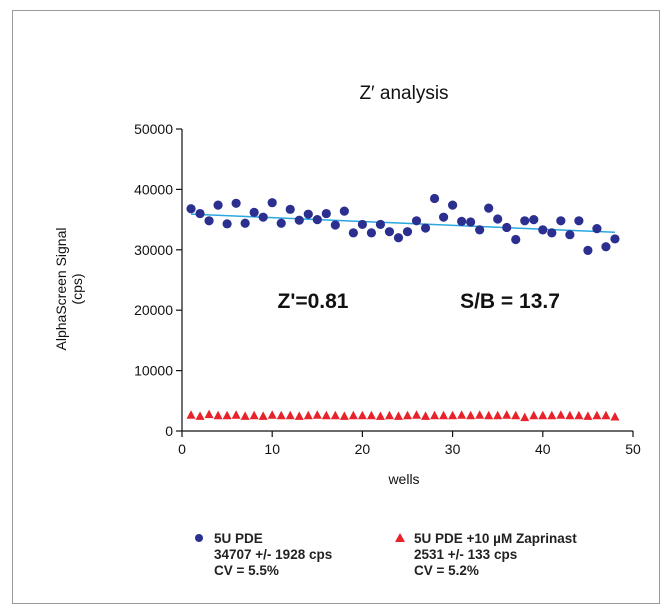  I want to click on y-axis-label-line2: (cps), so click(77, 288).